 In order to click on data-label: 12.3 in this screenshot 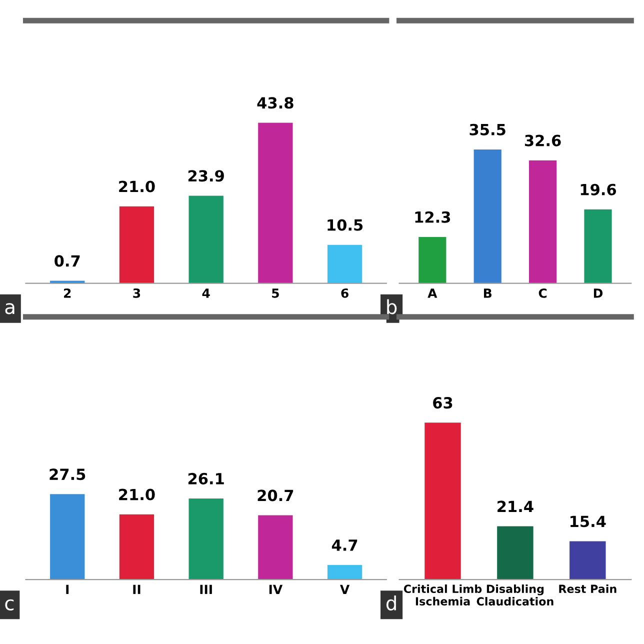, I will do `click(432, 217)`.